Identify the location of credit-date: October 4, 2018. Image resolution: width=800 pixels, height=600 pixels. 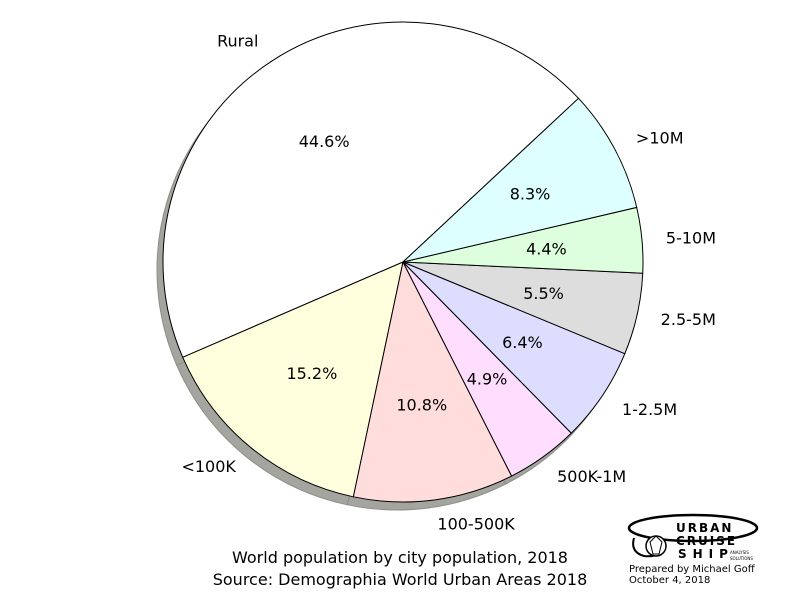
(670, 580).